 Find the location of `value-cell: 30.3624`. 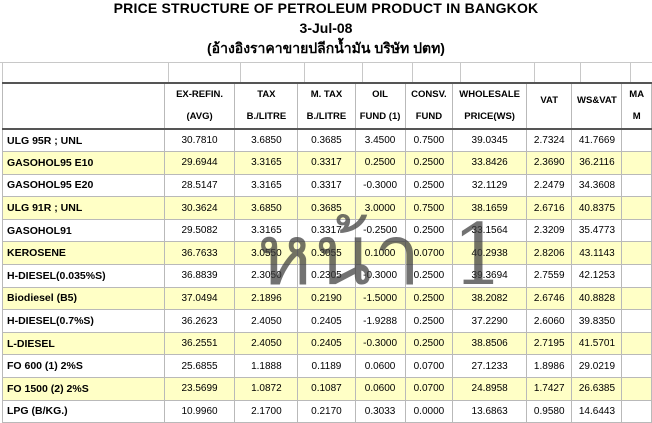

value-cell: 30.3624 is located at coordinates (199, 208).